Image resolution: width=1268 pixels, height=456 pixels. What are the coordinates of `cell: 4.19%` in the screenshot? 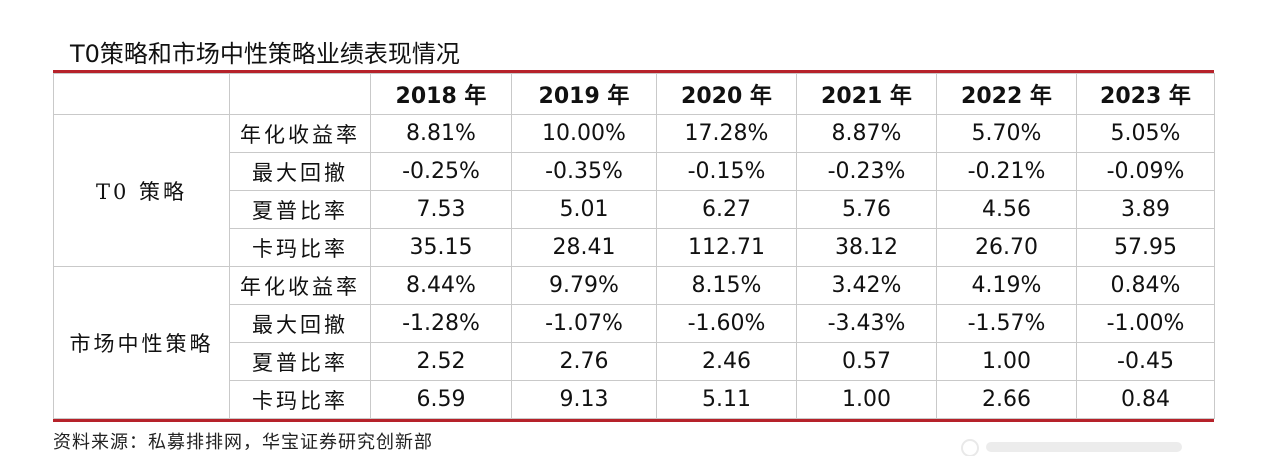 It's located at (1006, 285).